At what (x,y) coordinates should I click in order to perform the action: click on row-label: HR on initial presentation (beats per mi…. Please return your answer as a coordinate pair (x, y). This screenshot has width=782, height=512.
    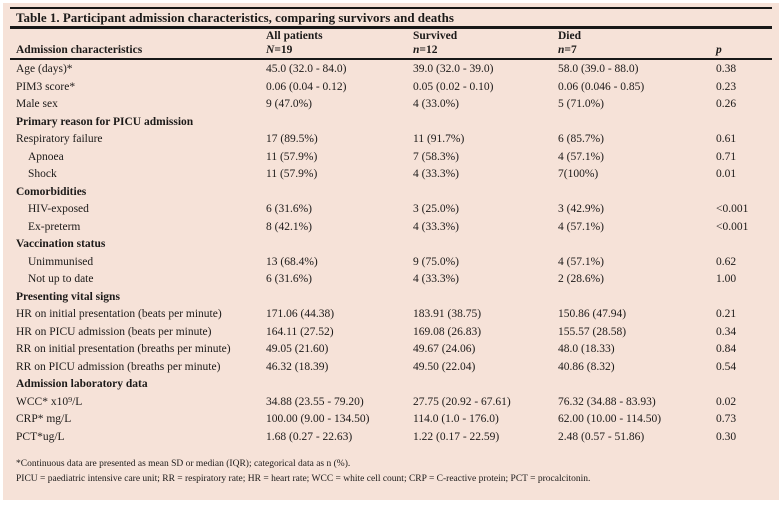
    Looking at the image, I should click on (119, 314).